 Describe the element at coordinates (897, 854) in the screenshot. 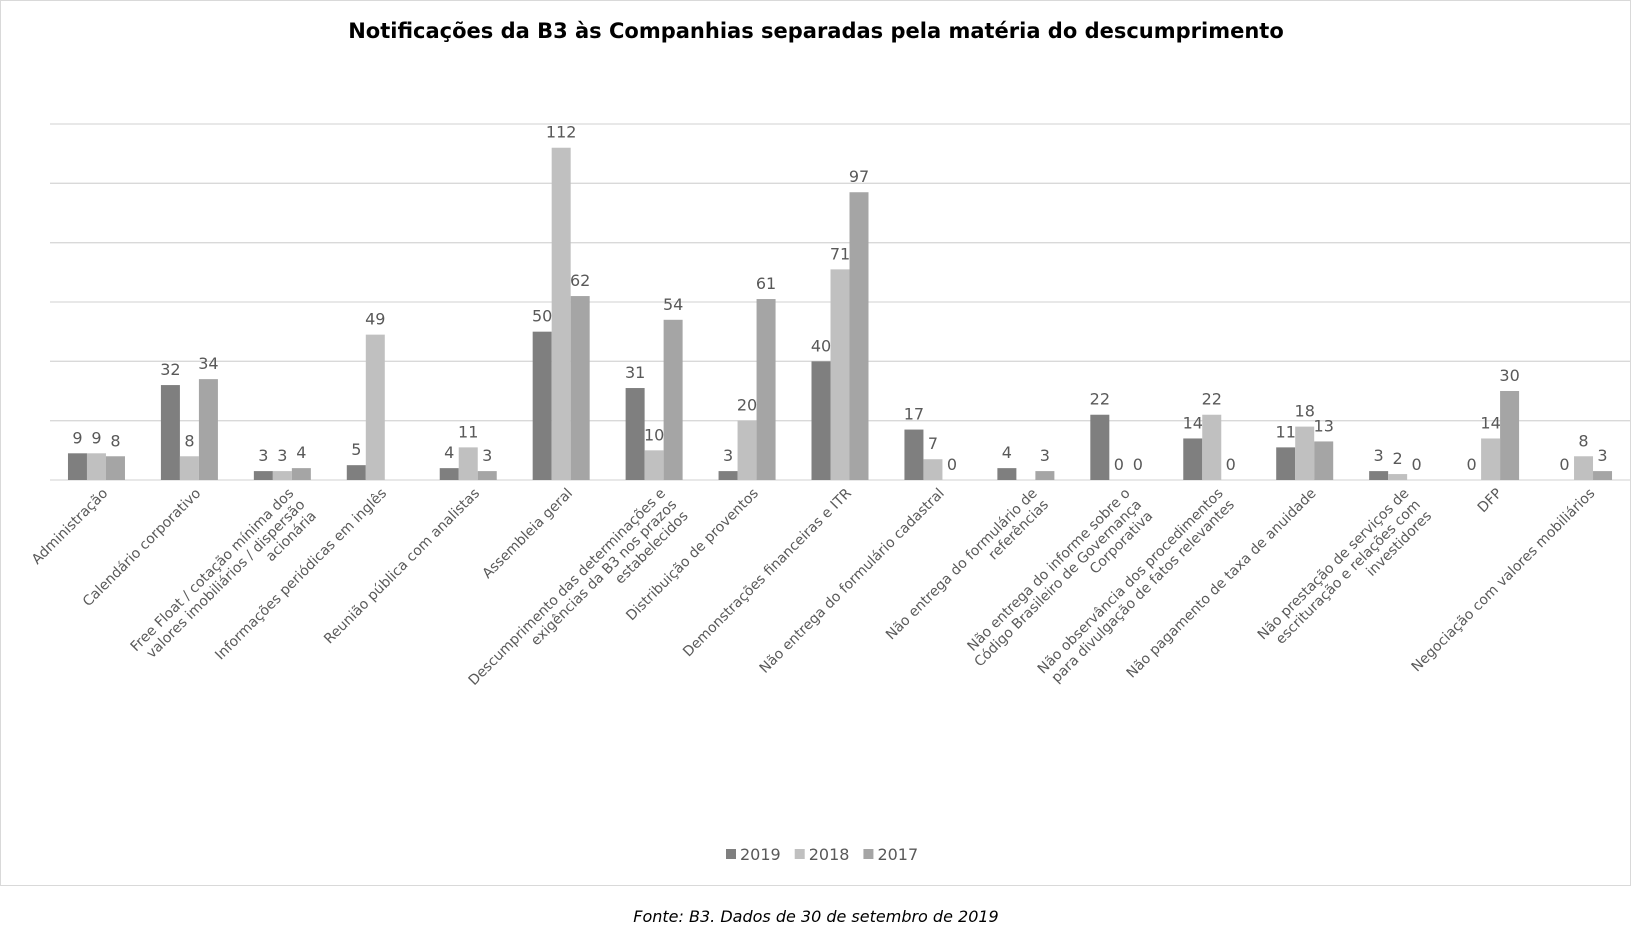

I see `legend-label: 2017` at that location.